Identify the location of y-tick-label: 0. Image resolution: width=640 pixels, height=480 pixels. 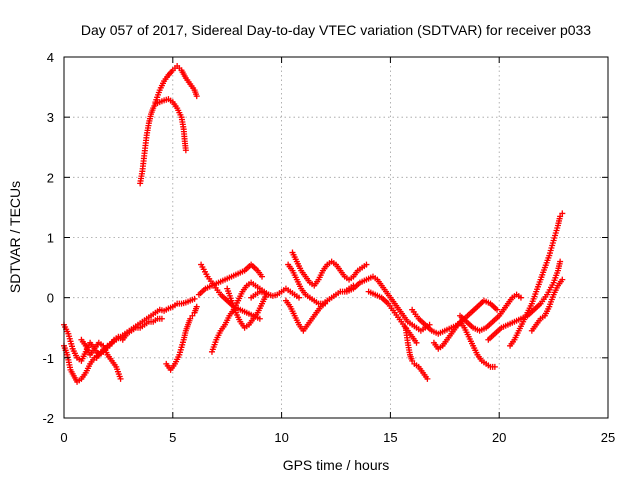
(50, 298).